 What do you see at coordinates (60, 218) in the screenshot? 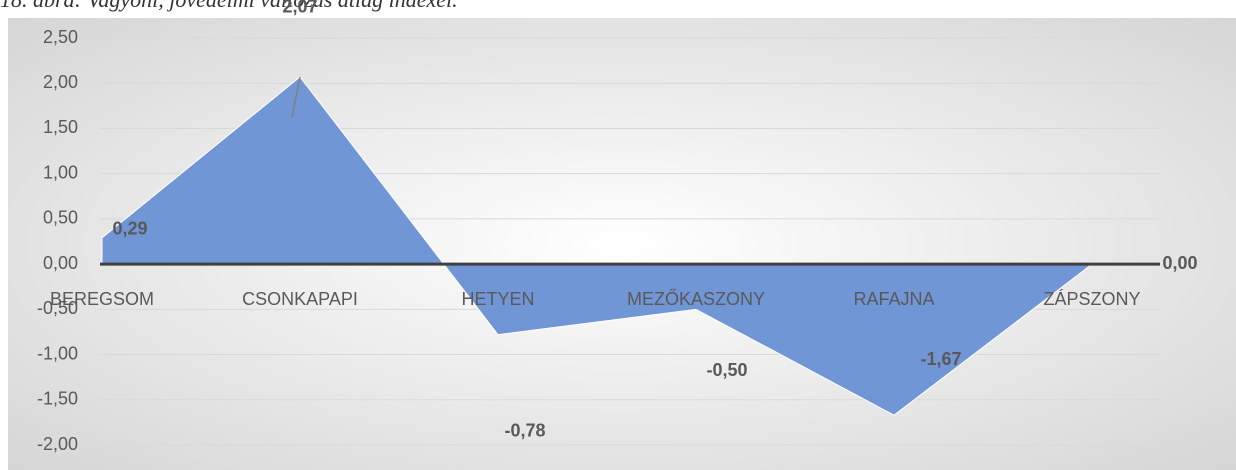
I see `y-tick-label: 0,50` at bounding box center [60, 218].